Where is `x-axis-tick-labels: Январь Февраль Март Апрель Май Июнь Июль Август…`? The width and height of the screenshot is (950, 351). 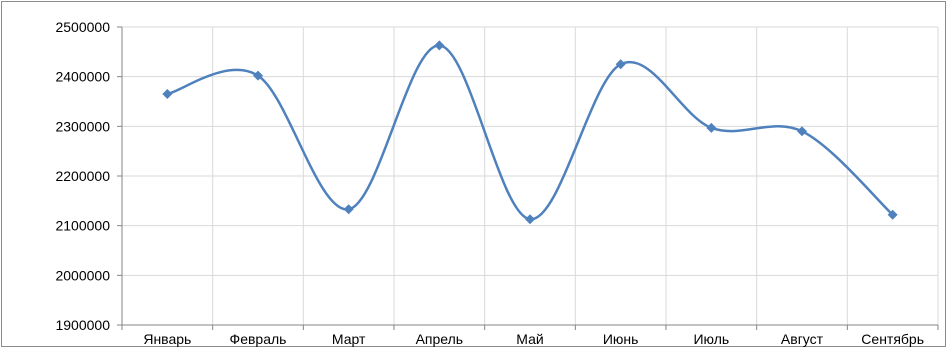 x-axis-tick-labels: Январь Февраль Март Апрель Май Июнь Июль Август… is located at coordinates (533, 339).